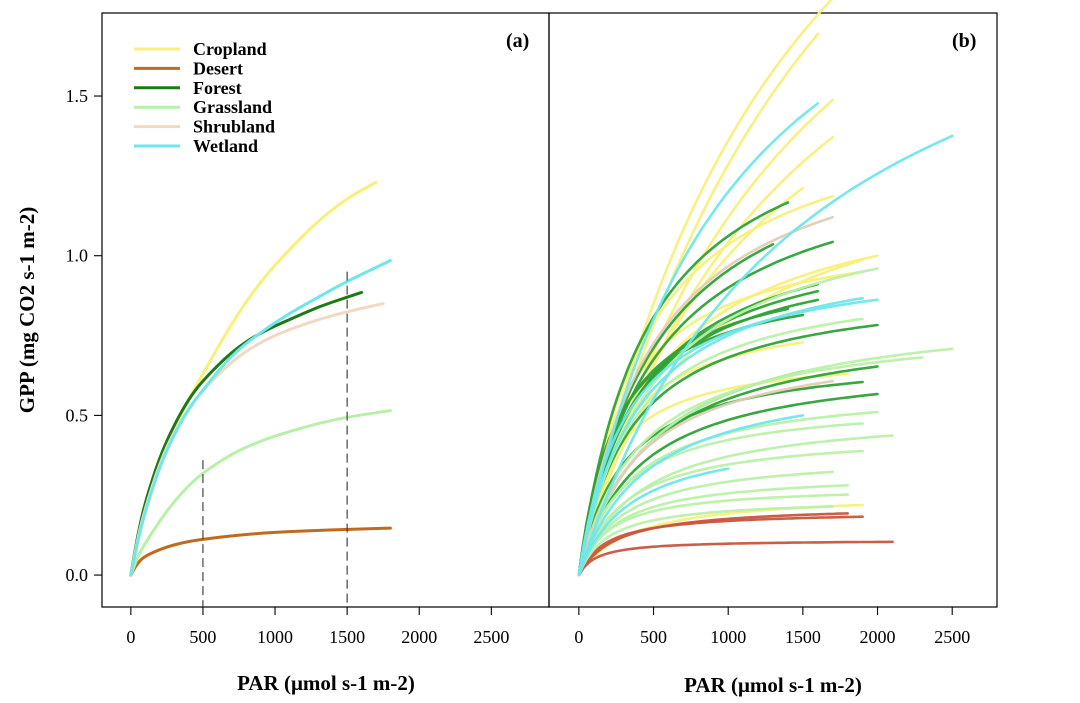 Image resolution: width=1080 pixels, height=703 pixels. What do you see at coordinates (202, 637) in the screenshot?
I see `x-tick-label-a-500: 500` at bounding box center [202, 637].